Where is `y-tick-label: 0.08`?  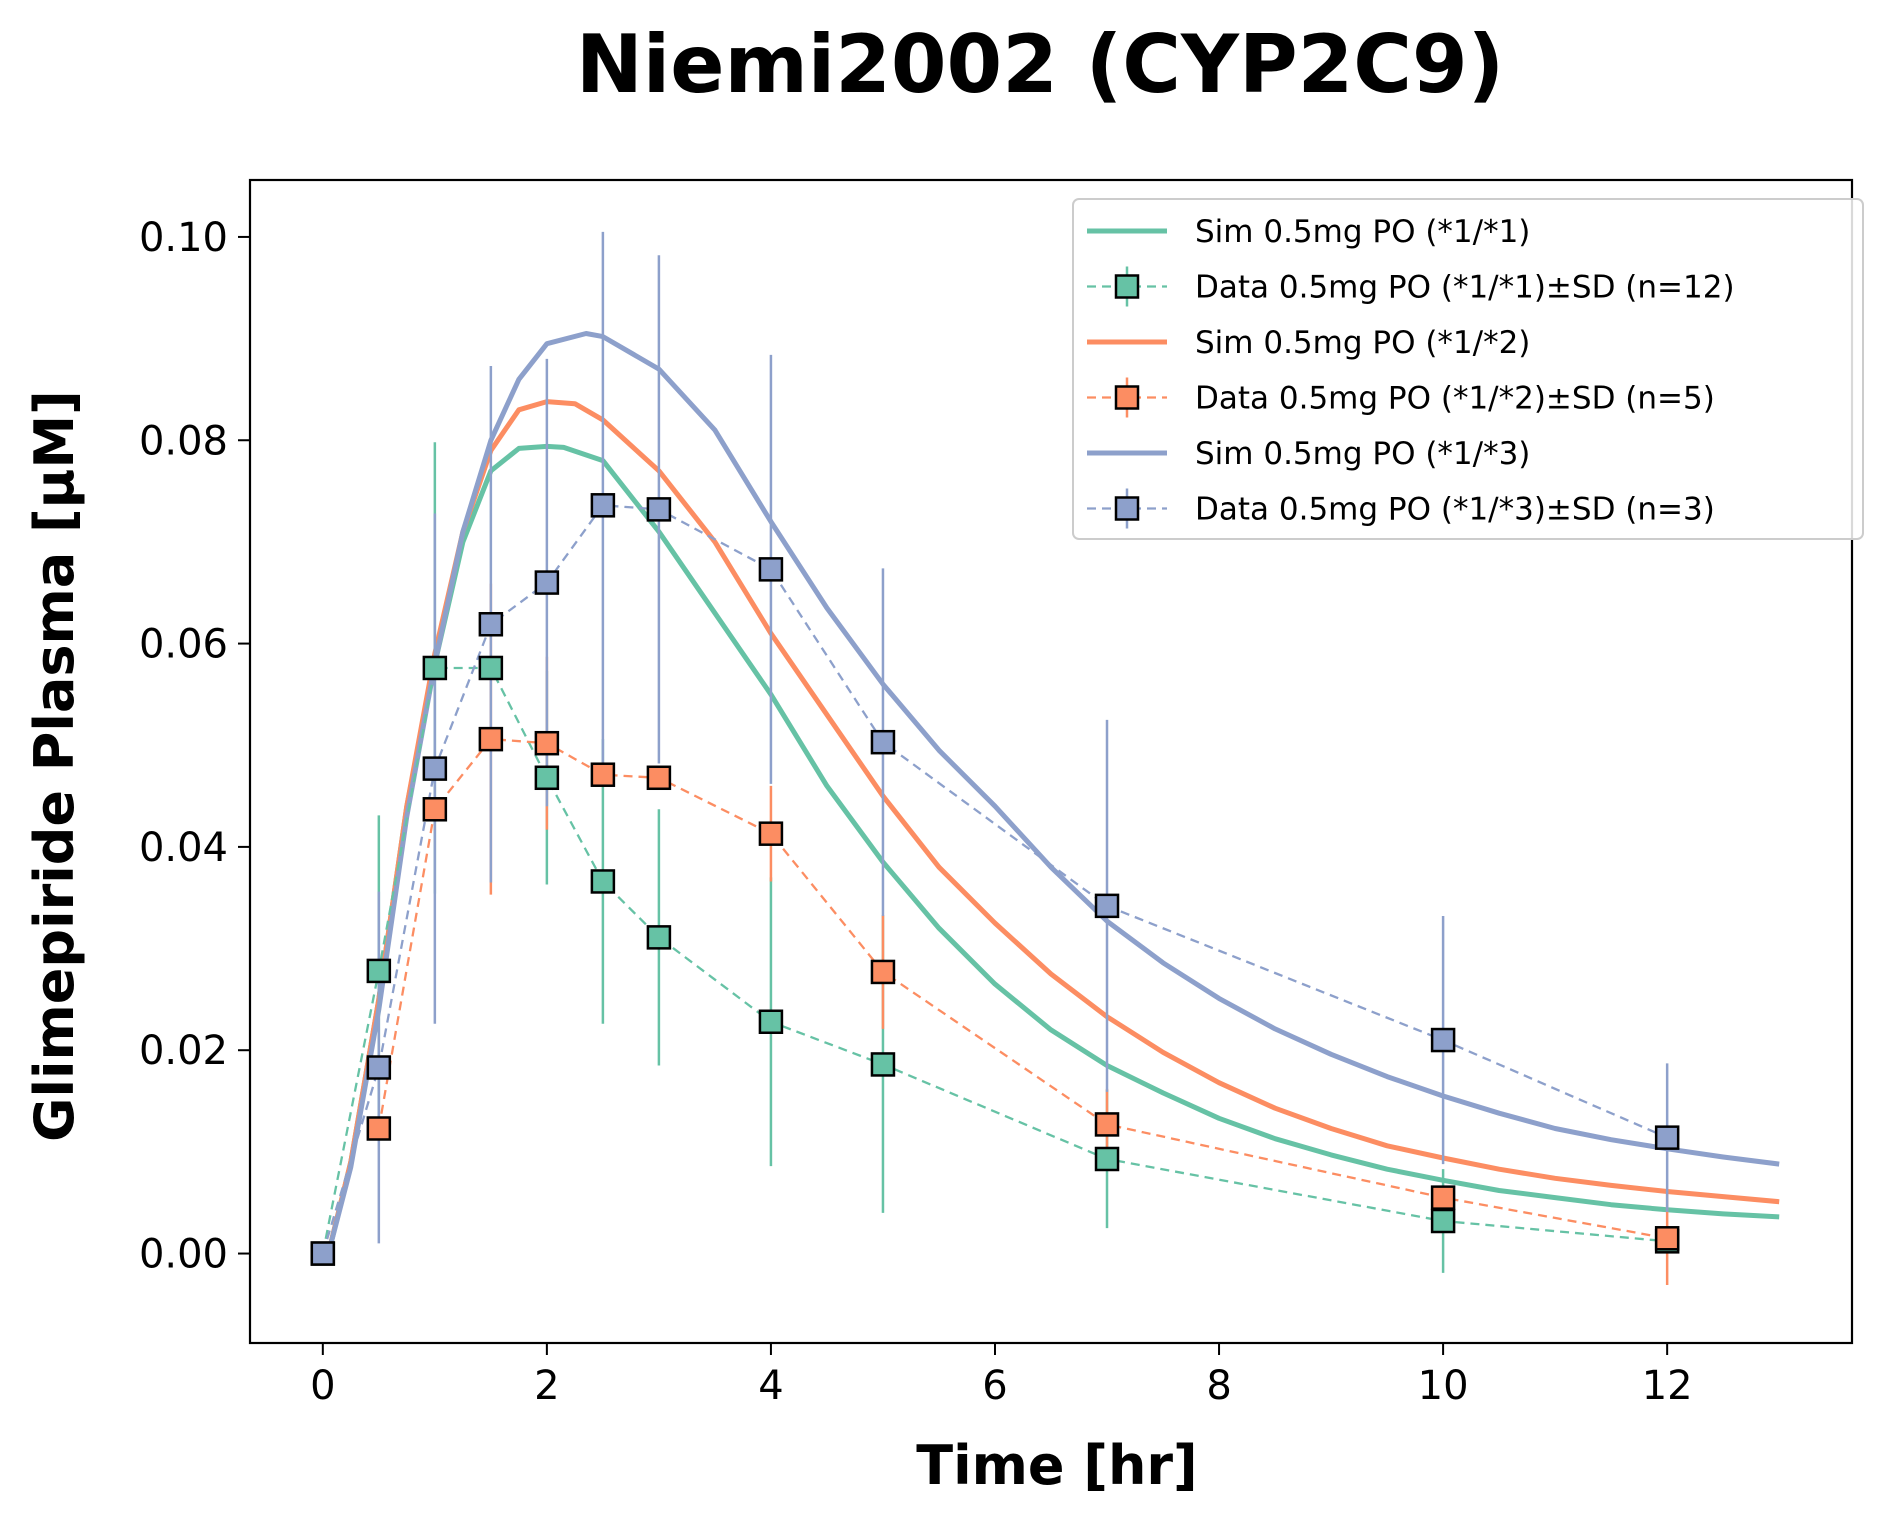
y-tick-label: 0.08 is located at coordinates (183, 441).